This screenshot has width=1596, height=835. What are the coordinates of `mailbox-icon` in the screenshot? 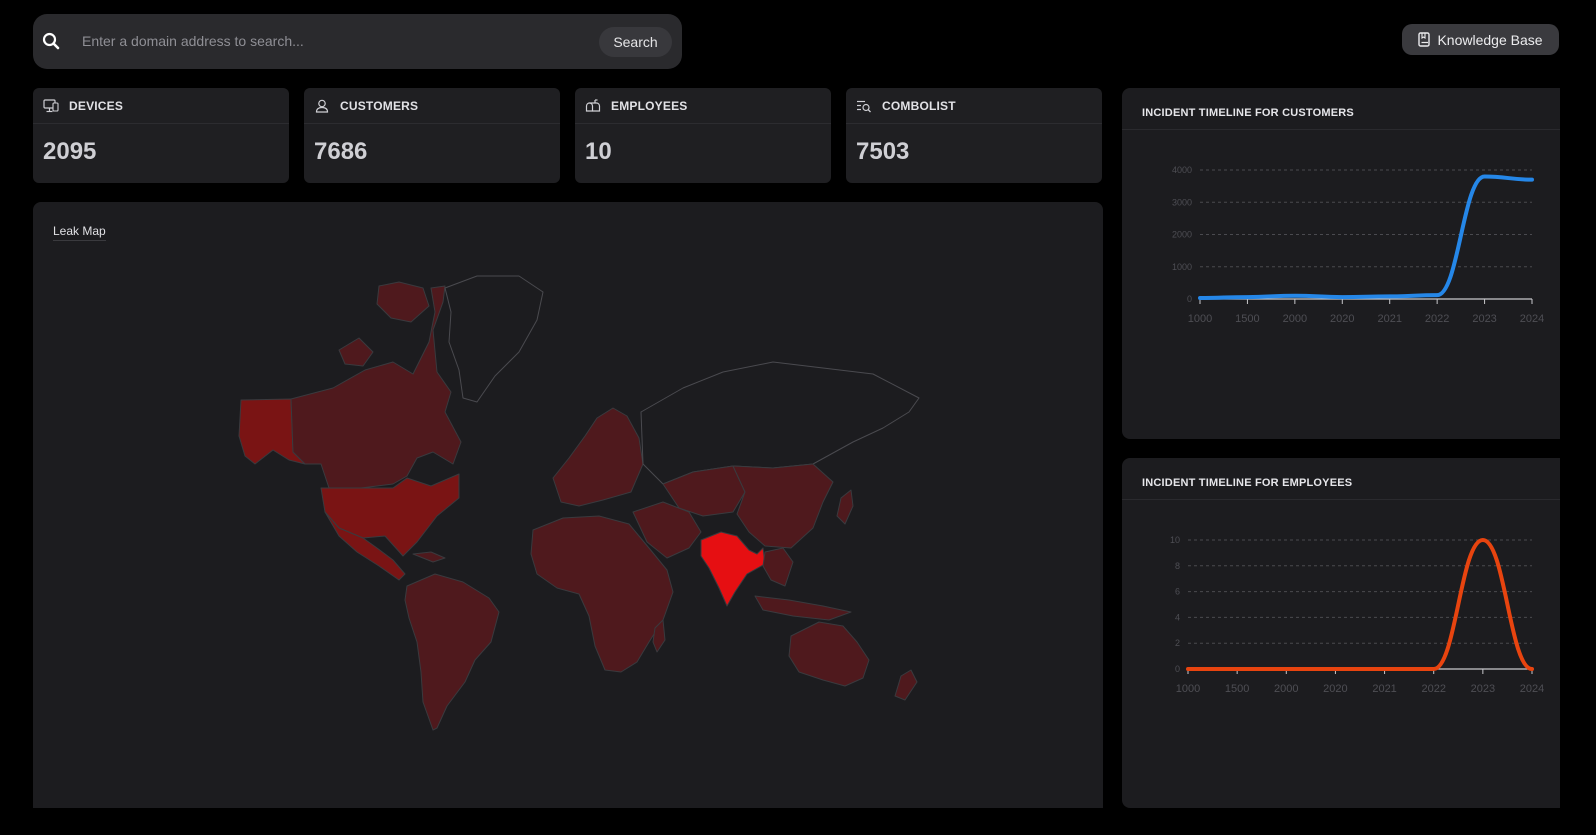 It's located at (593, 105).